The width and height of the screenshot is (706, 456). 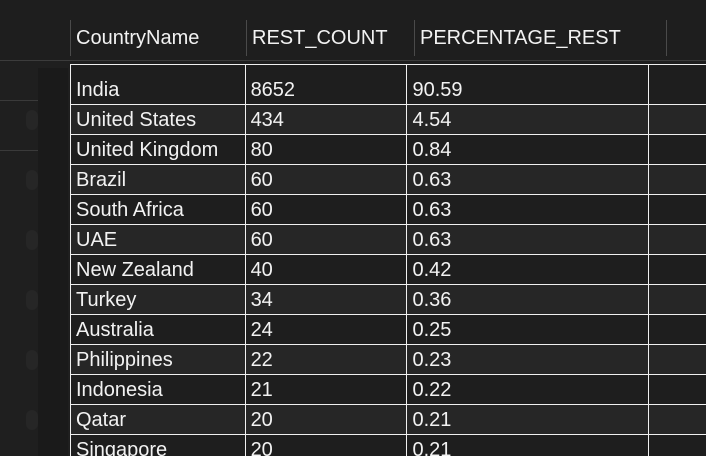 I want to click on country-name-cell: New Zealand, so click(x=158, y=269).